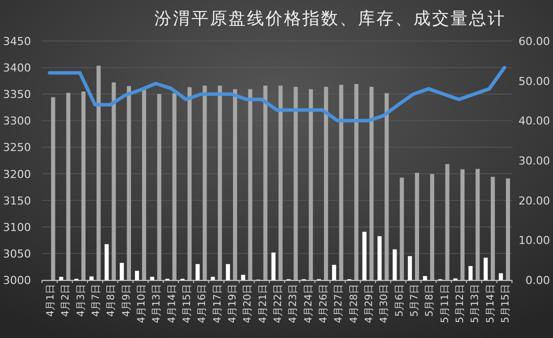 This screenshot has height=338, width=553. Describe the element at coordinates (330, 19) in the screenshot. I see `chart-title: 汾渭平原盘线价格指数、库存、成交量总计` at that location.